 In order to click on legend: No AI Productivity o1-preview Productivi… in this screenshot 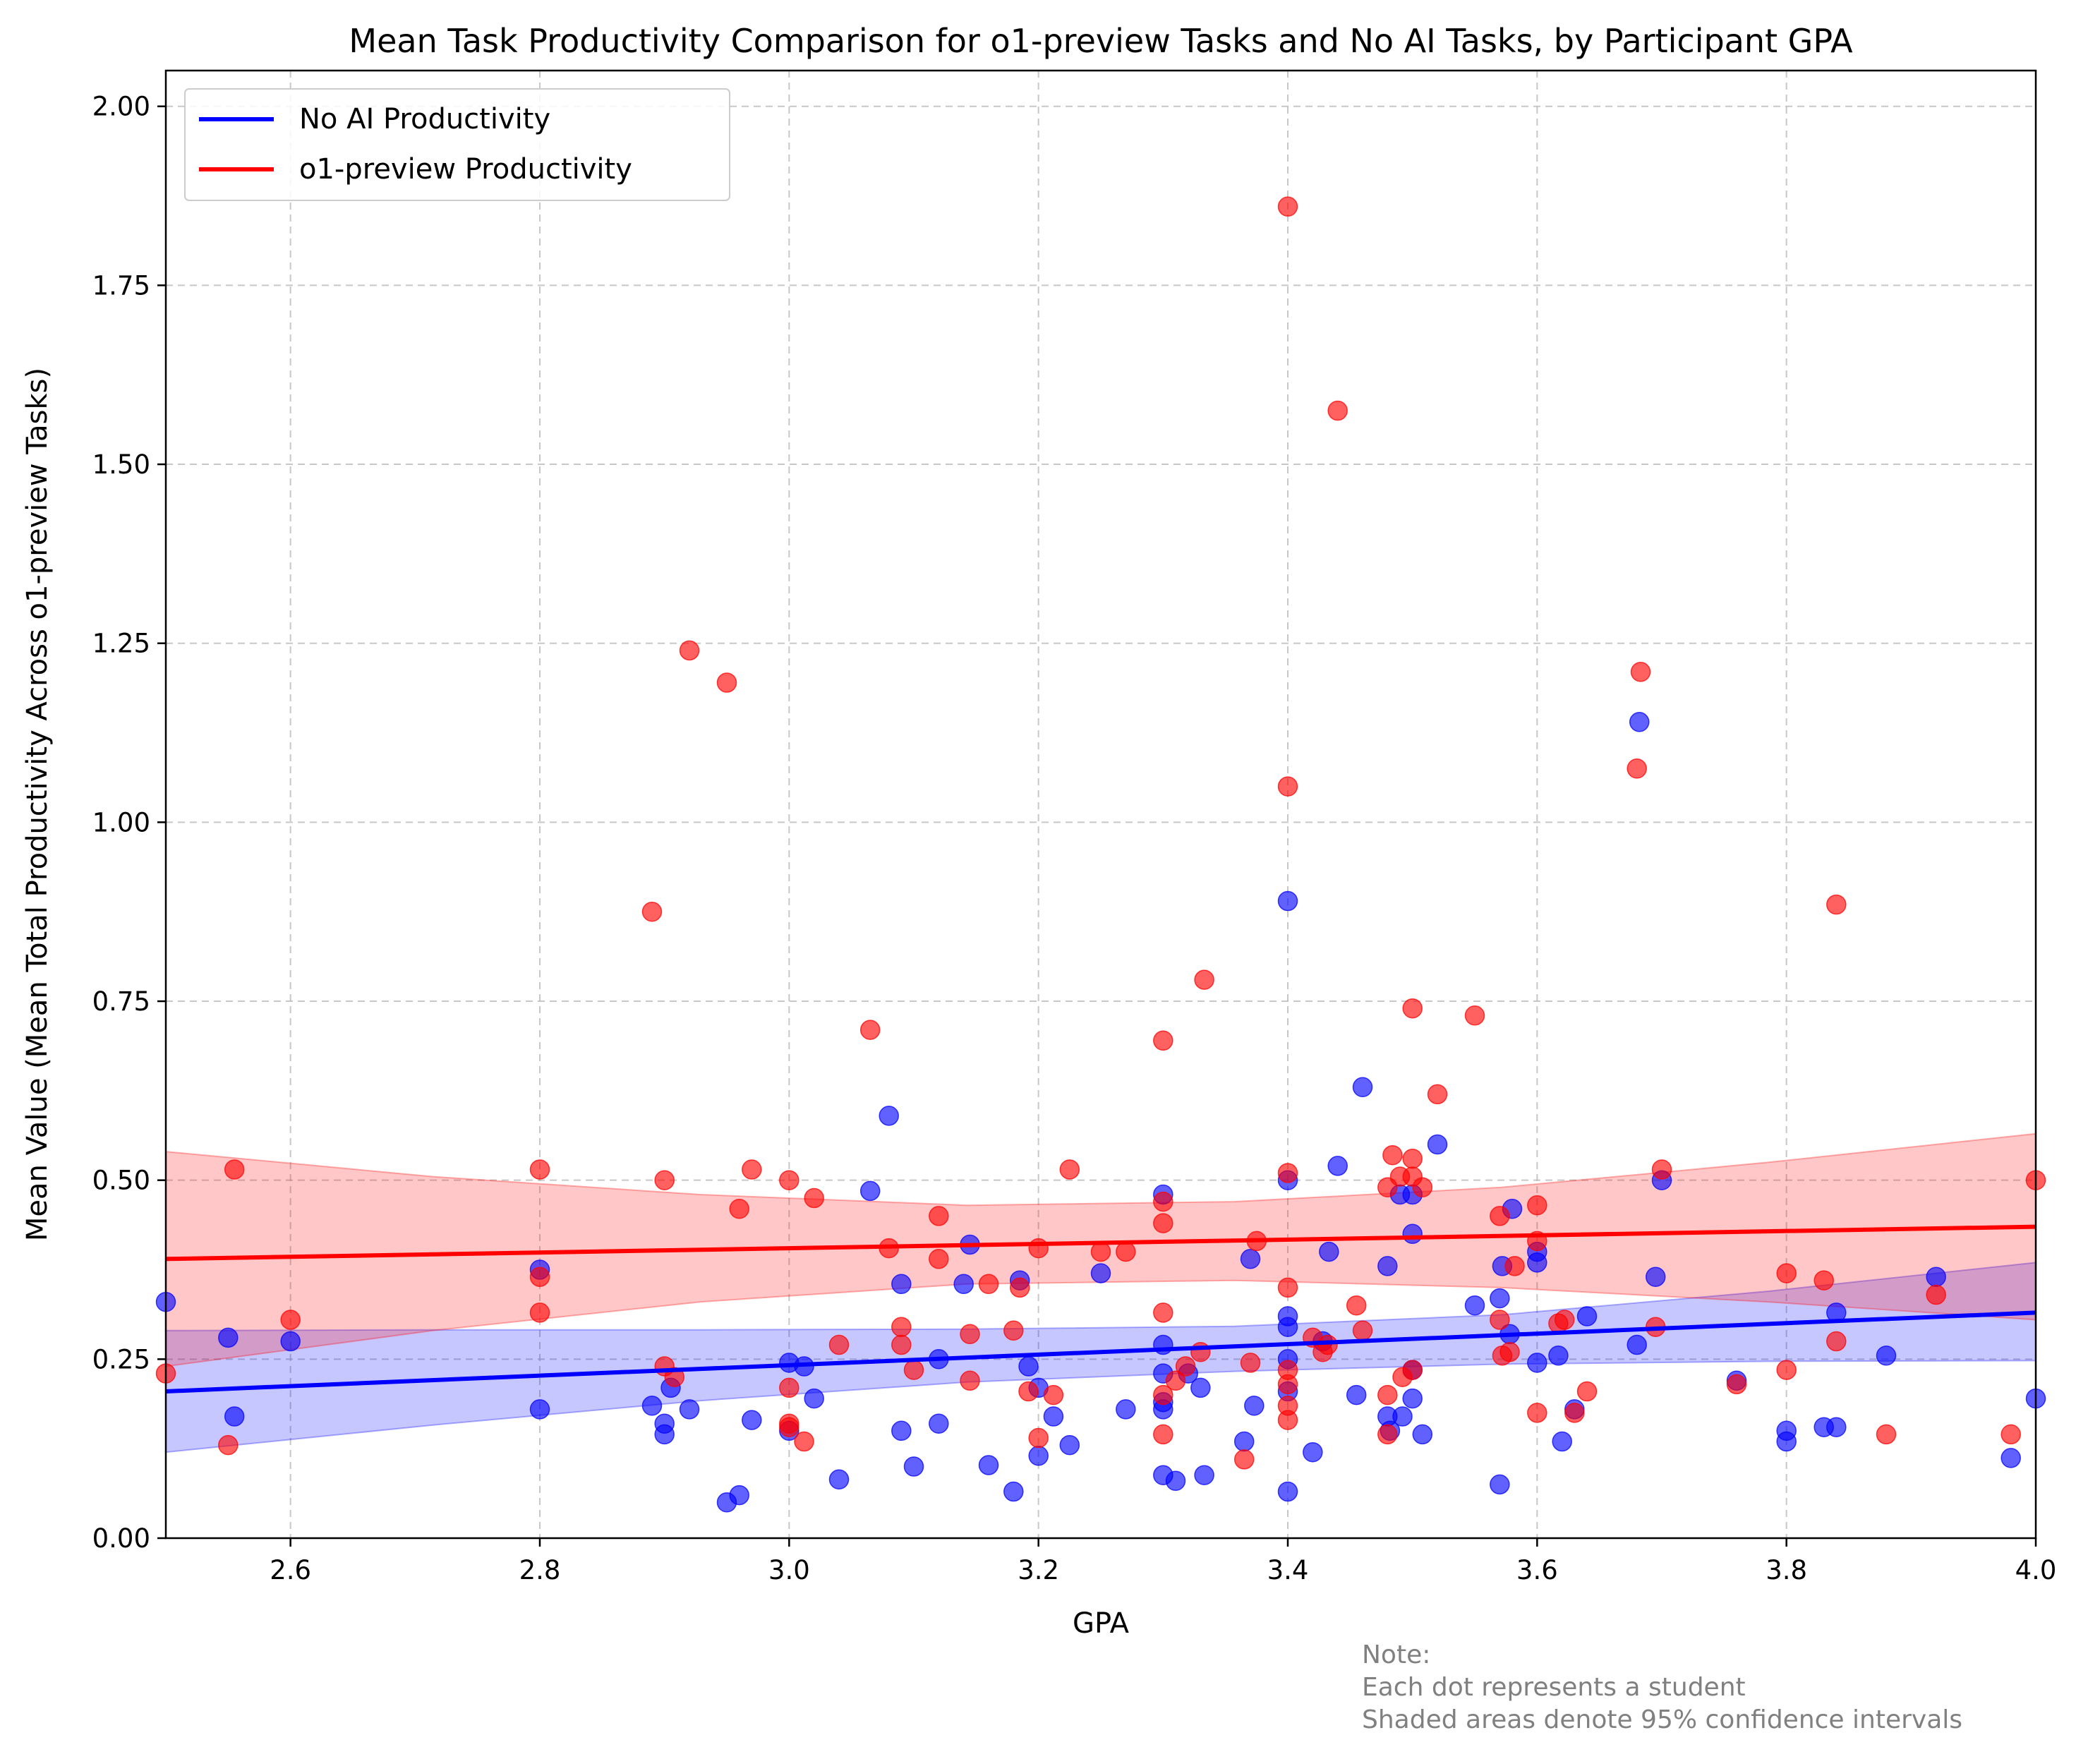, I will do `click(457, 144)`.